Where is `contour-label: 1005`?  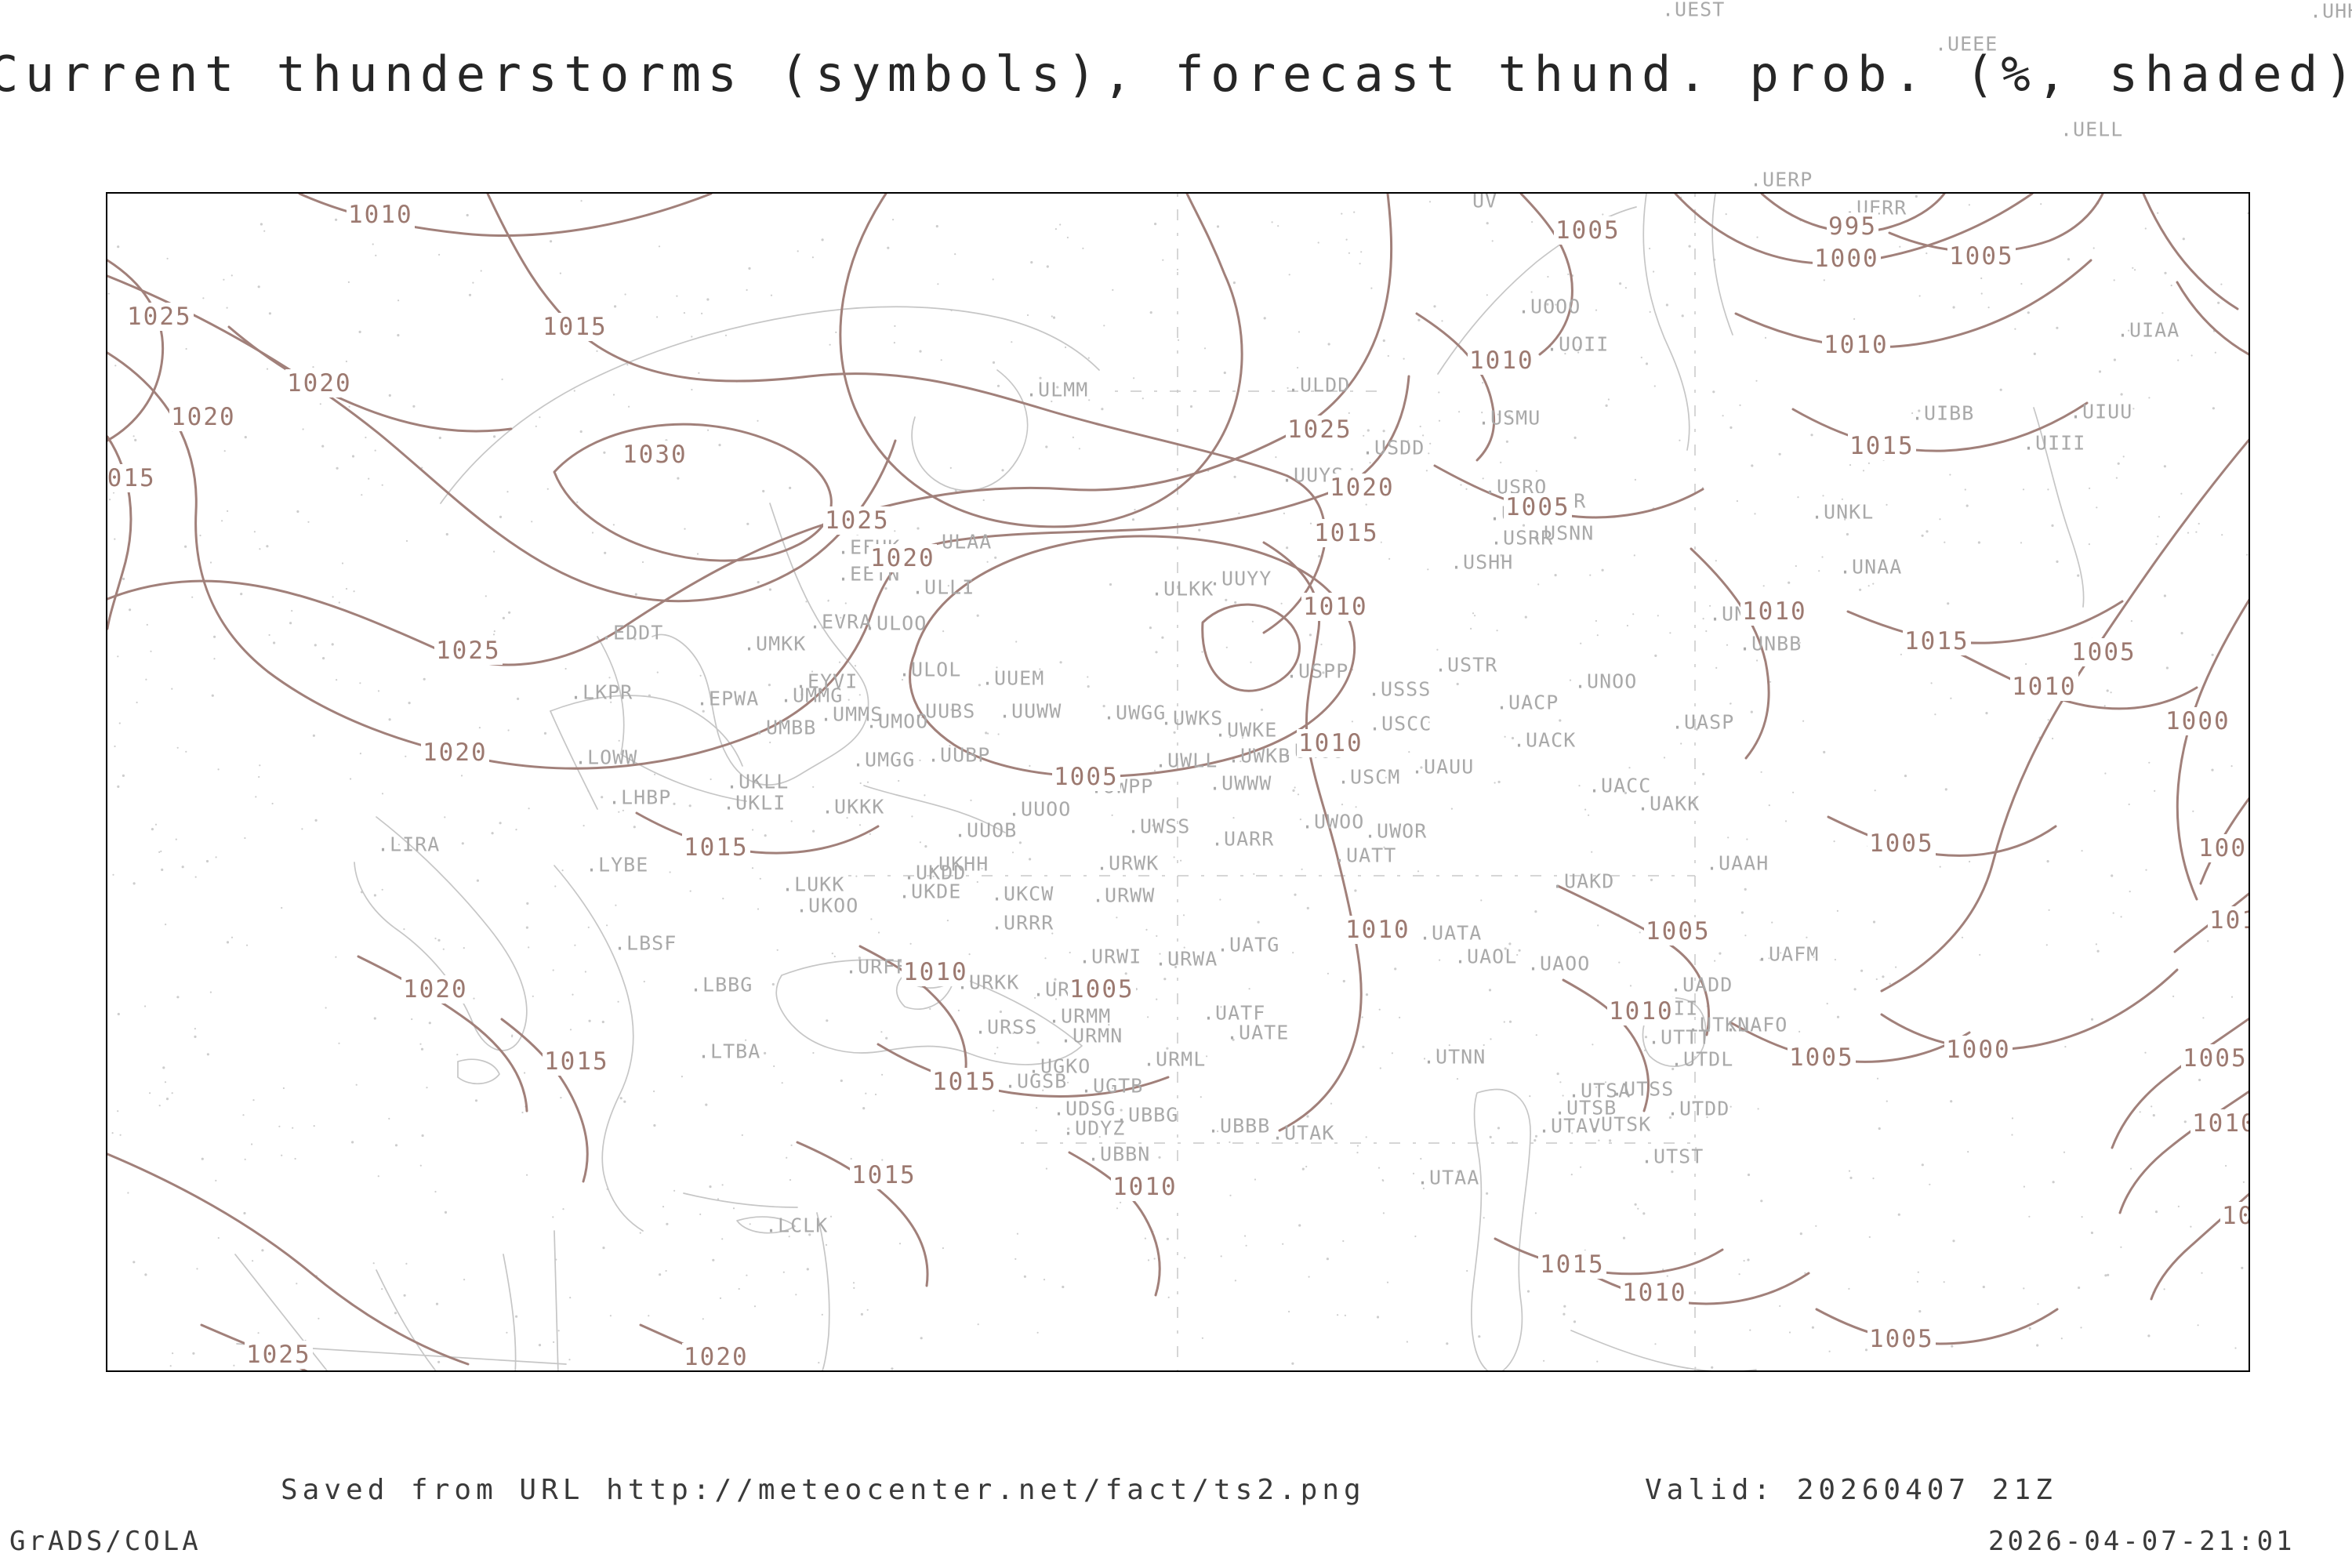
contour-label: 1005 is located at coordinates (2104, 652).